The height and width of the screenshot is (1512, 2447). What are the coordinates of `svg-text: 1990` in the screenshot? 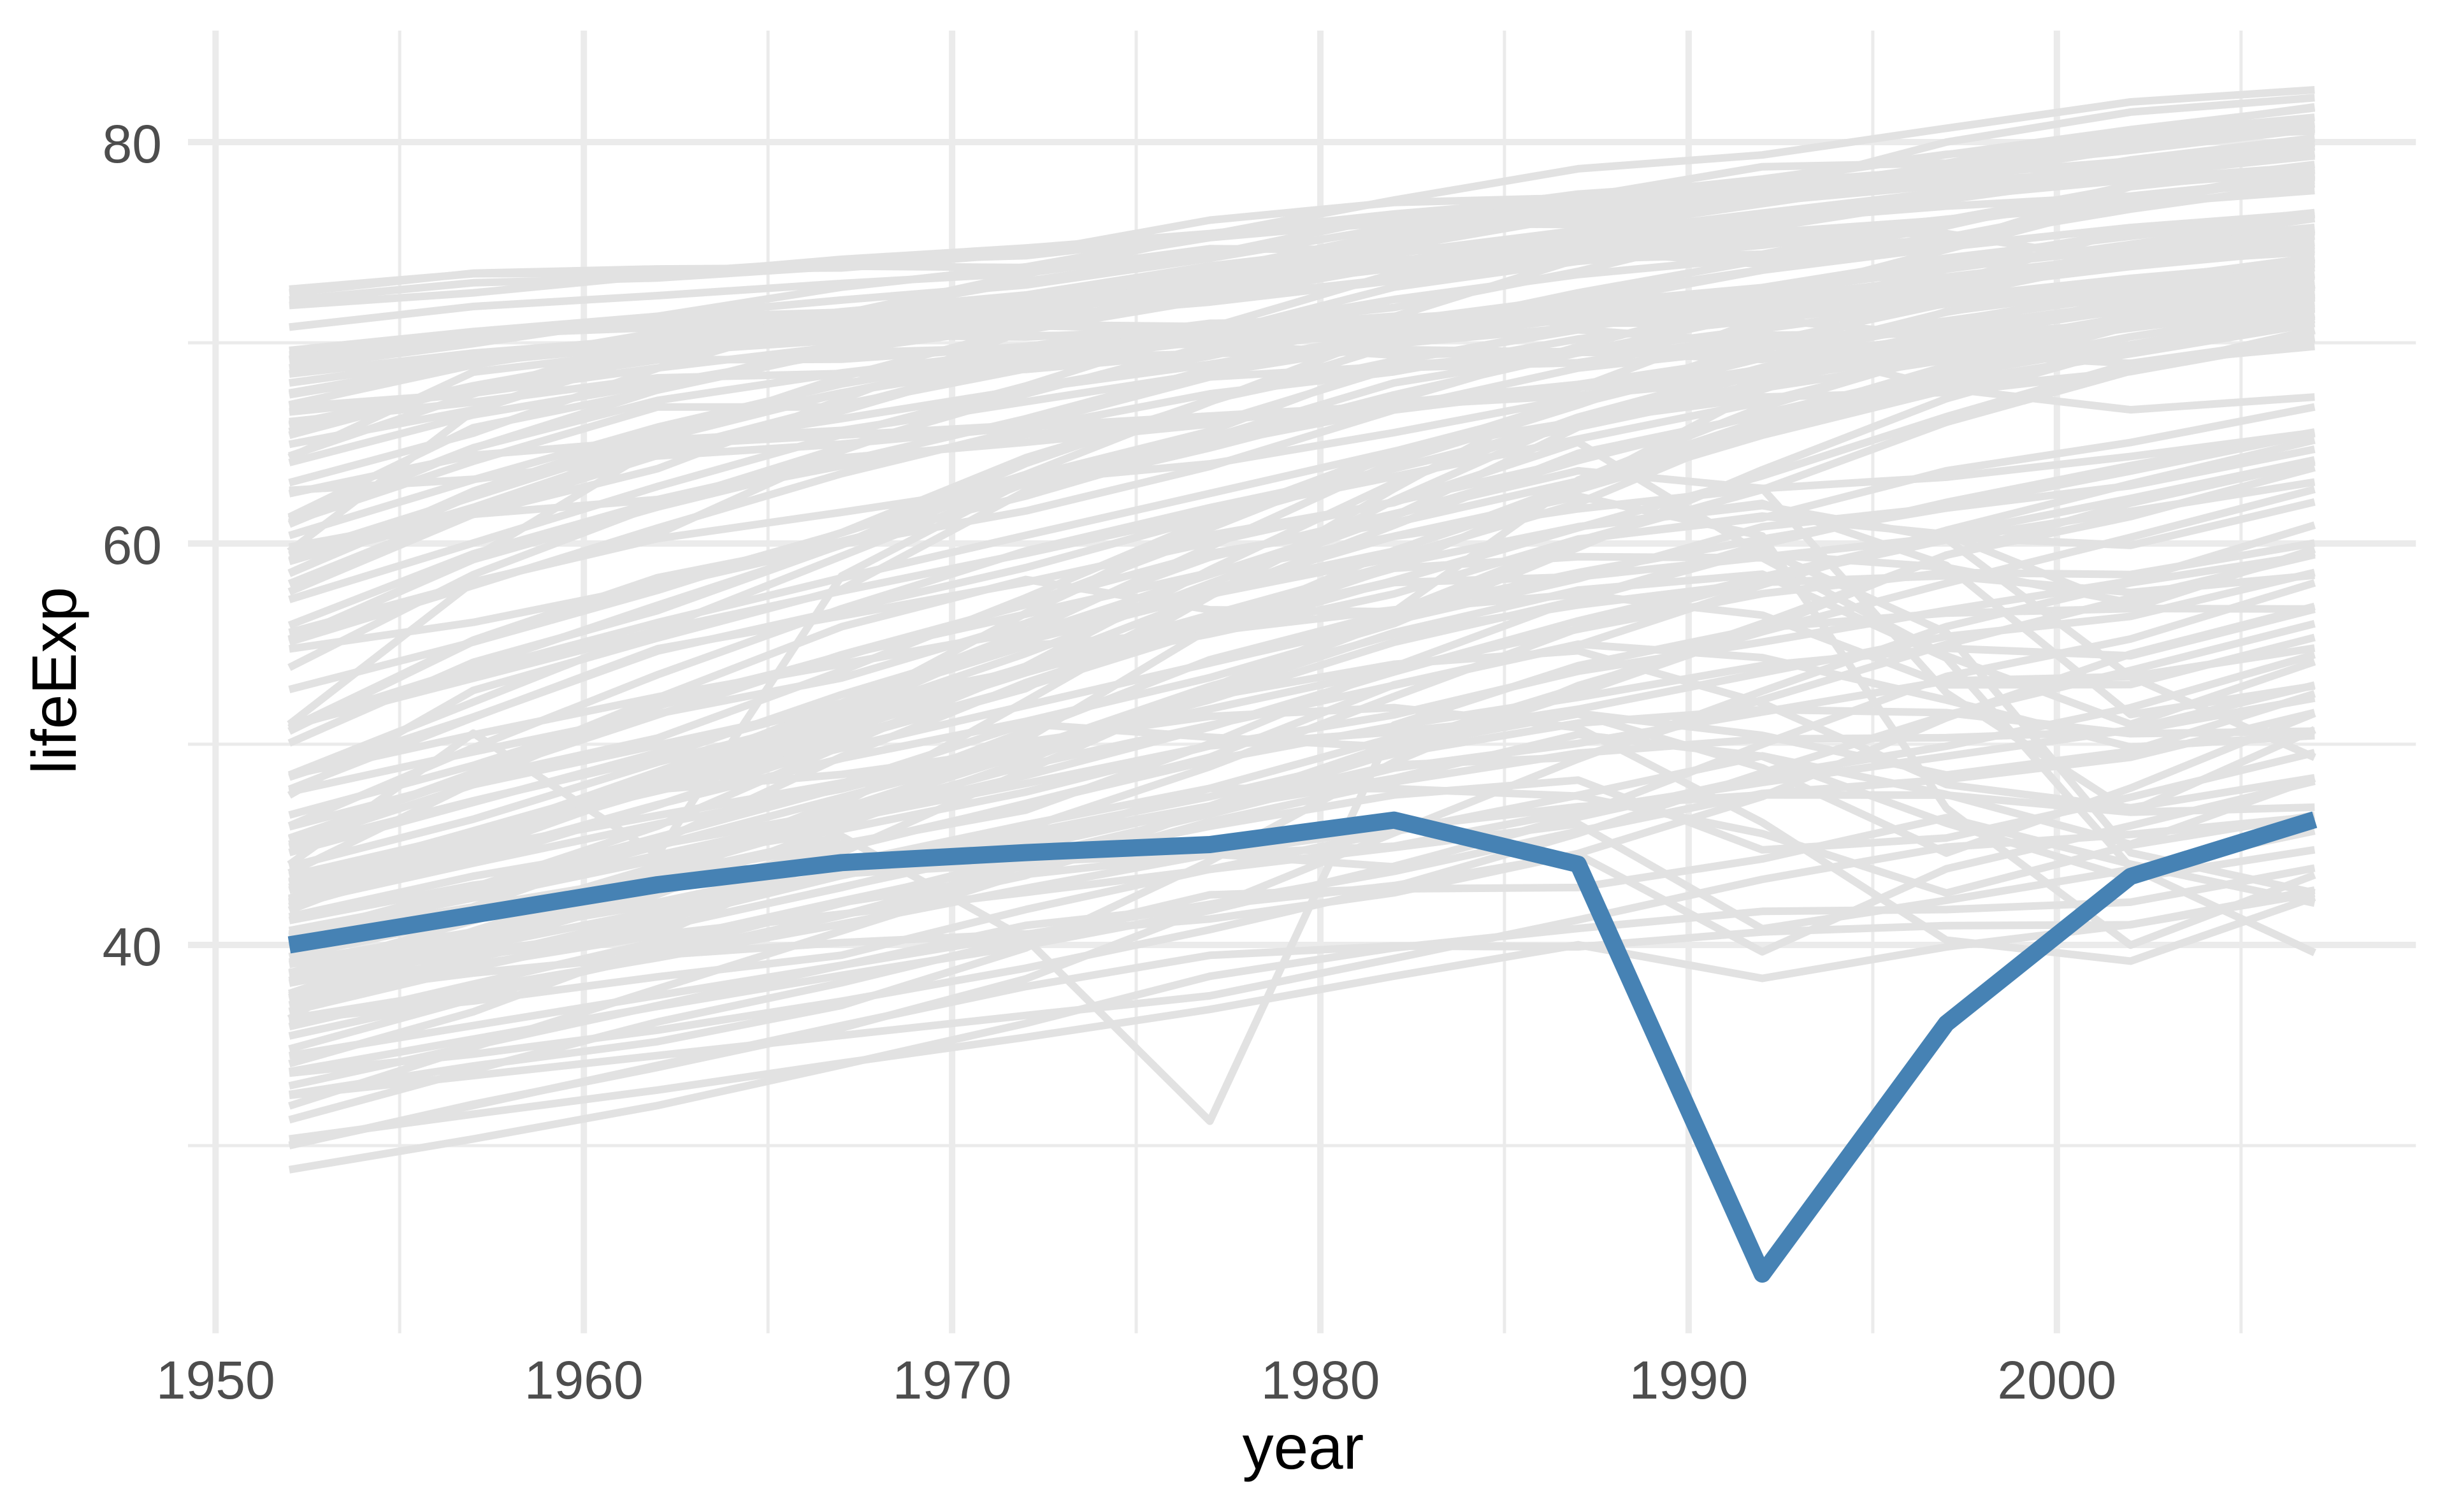 It's located at (1688, 1380).